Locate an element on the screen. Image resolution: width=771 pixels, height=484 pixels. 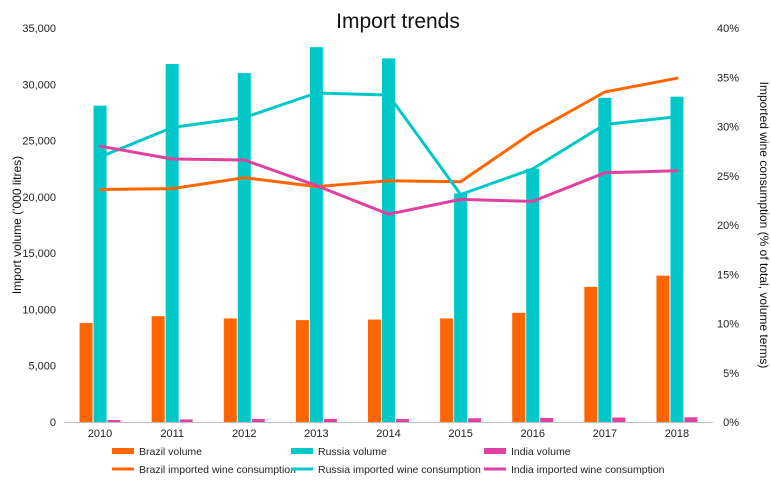
y-tick-label: 20,000 is located at coordinates (39, 198).